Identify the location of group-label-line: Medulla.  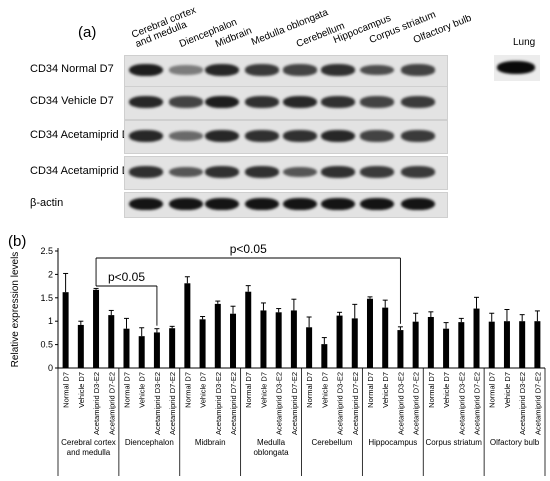
(271, 442).